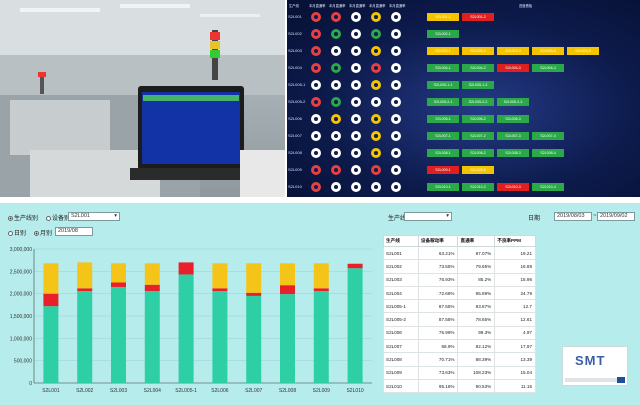 The height and width of the screenshot is (405, 640). Describe the element at coordinates (459, 306) in the screenshot. I see `table-row: S2L005-1 87.55% 83.87% 12.7` at that location.